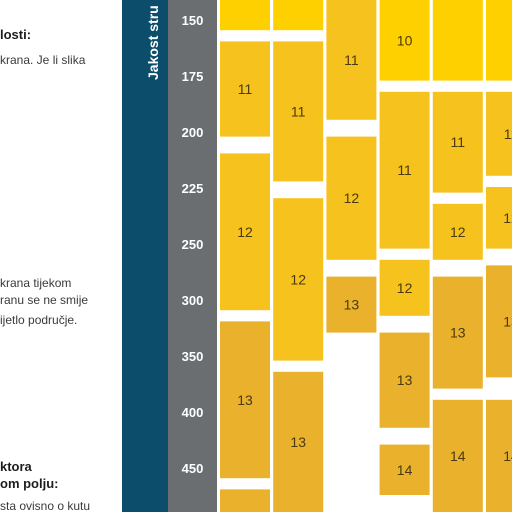  I want to click on y-tick-label: 150, so click(192, 20).